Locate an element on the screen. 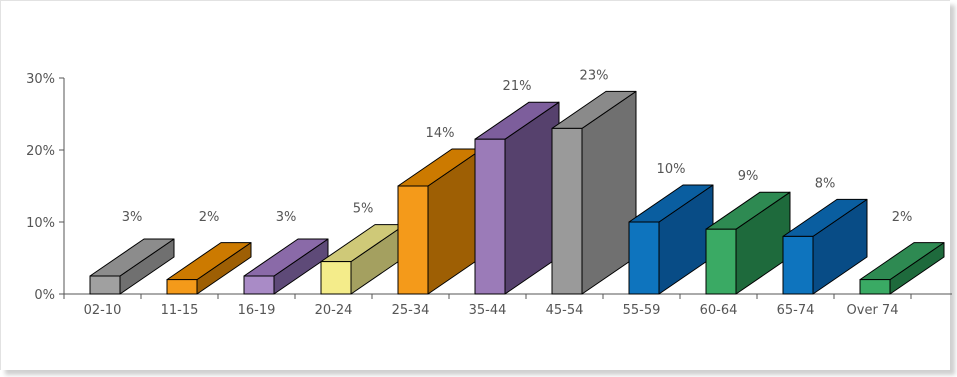 The height and width of the screenshot is (377, 957). y-tick-label: 20% is located at coordinates (40, 151).